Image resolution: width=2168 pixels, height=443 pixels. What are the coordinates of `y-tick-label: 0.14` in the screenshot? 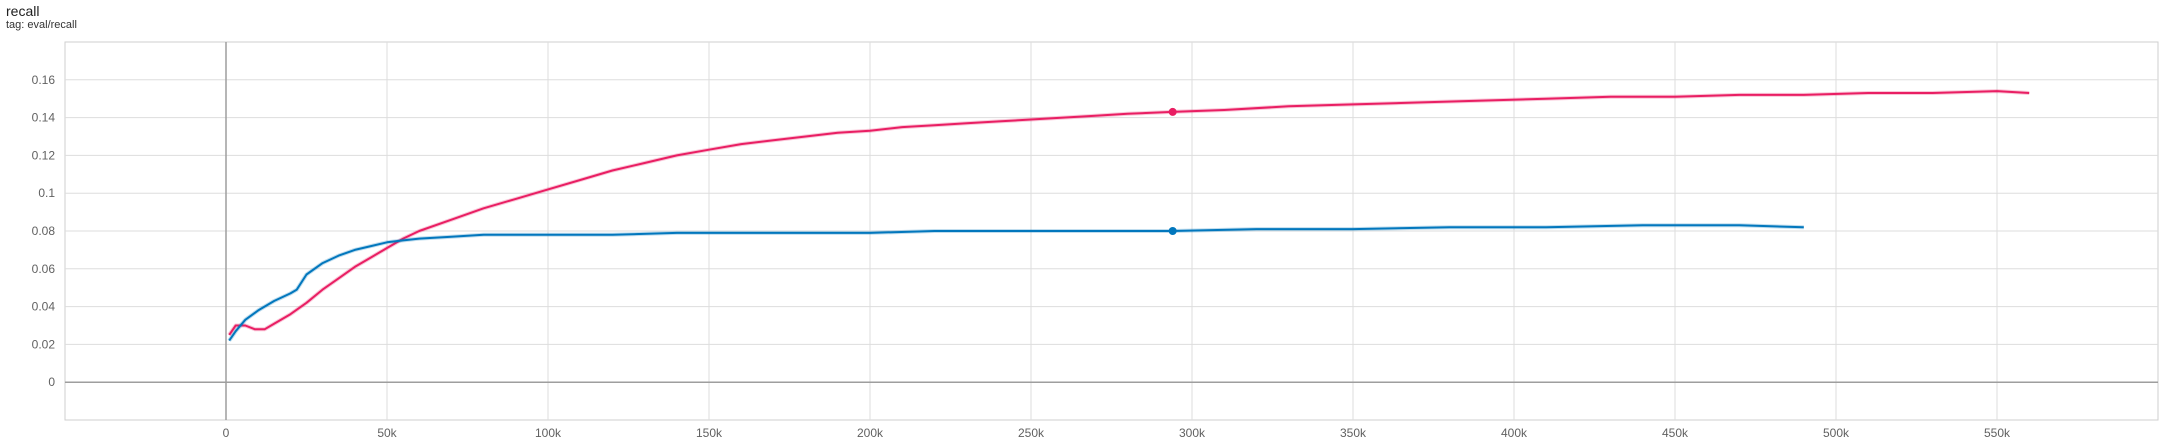 It's located at (44, 118).